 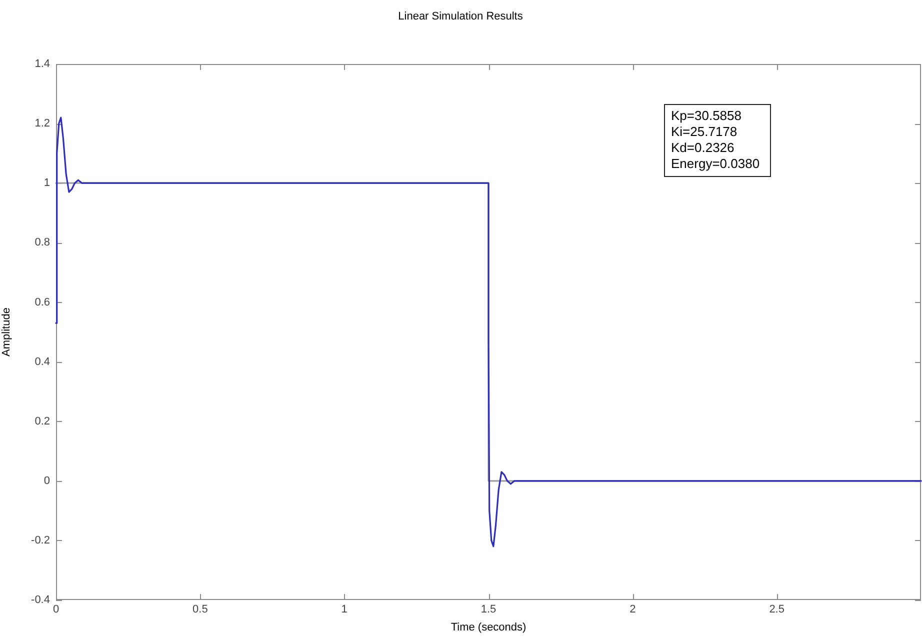 What do you see at coordinates (633, 610) in the screenshot?
I see `x-tick-label: 2` at bounding box center [633, 610].